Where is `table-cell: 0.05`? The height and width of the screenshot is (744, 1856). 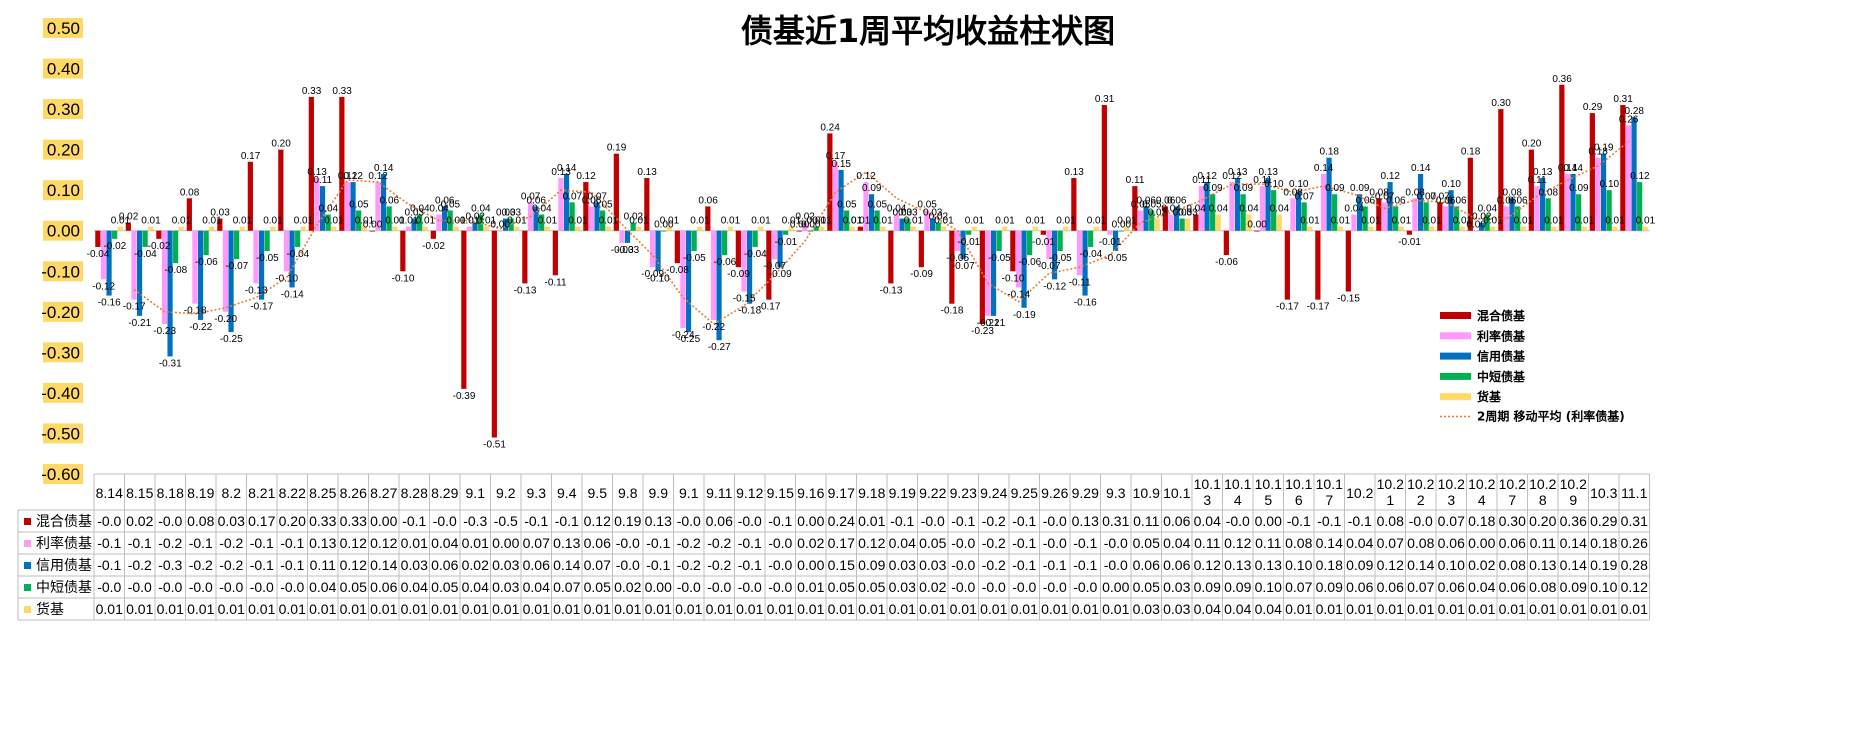 table-cell: 0.05 is located at coordinates (444, 587).